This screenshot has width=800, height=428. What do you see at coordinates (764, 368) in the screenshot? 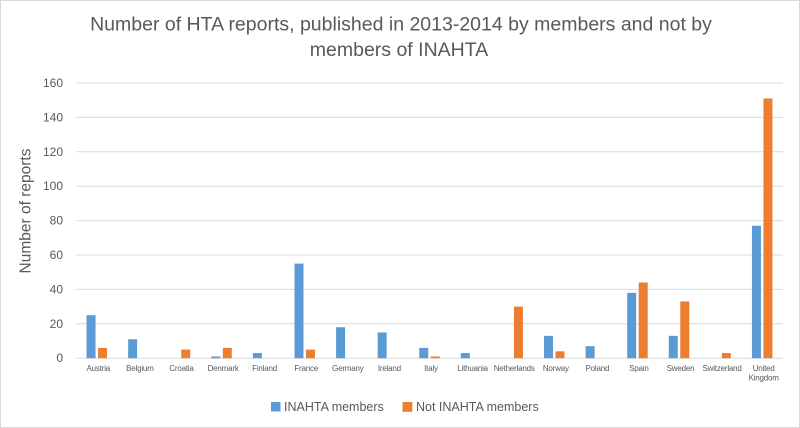
I see `svg-text: United` at bounding box center [764, 368].